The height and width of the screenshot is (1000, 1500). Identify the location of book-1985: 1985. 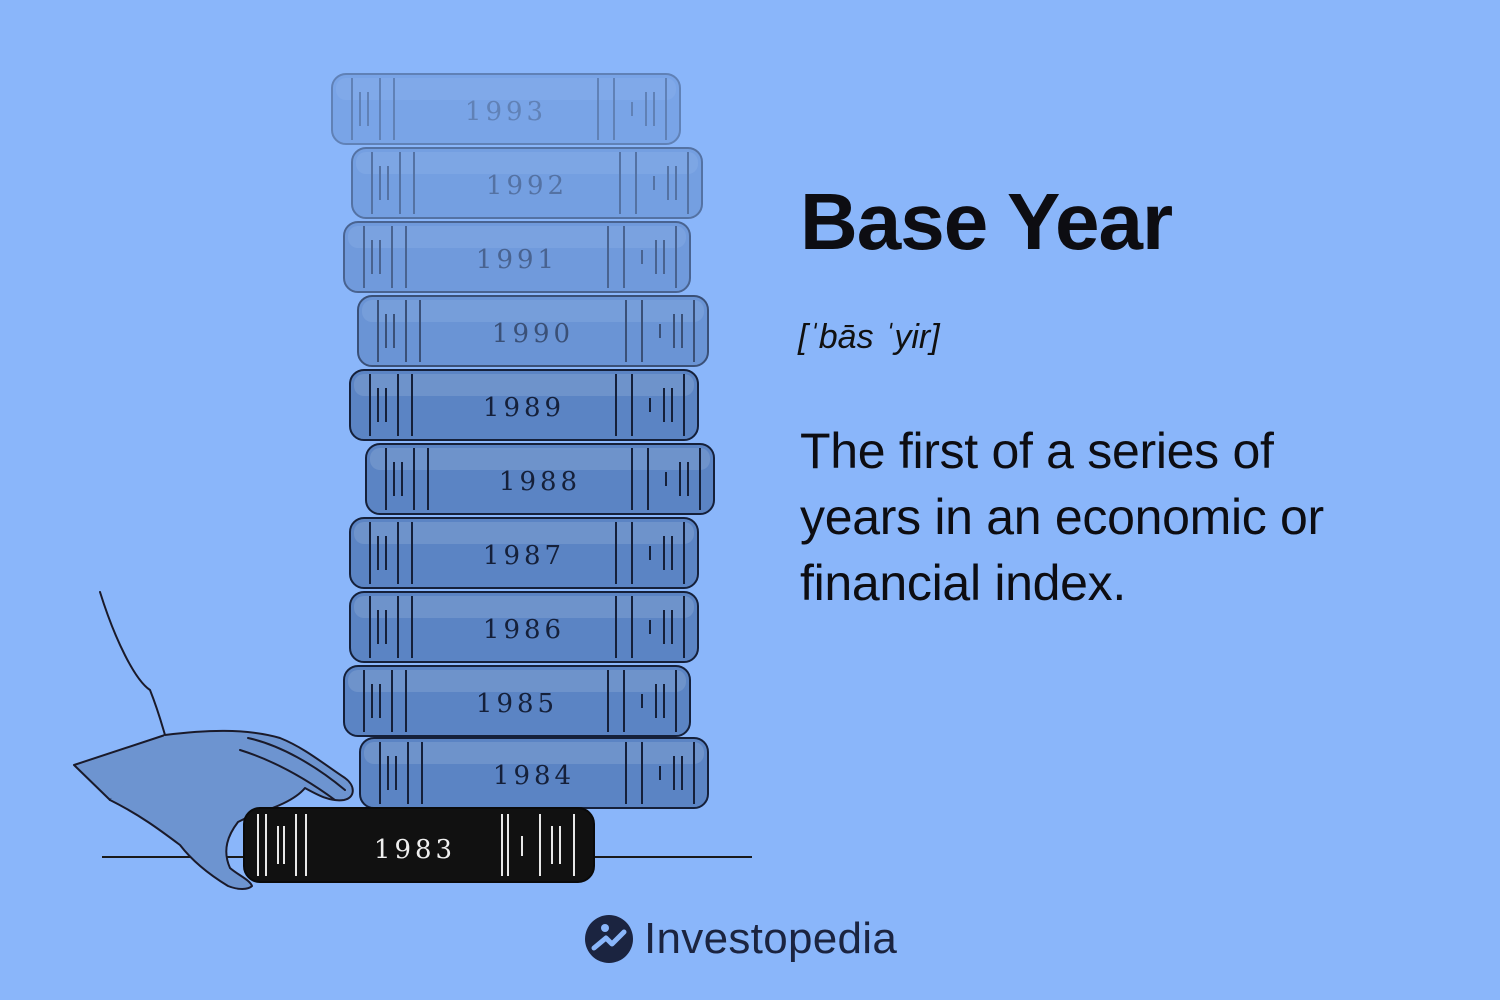
(517, 701).